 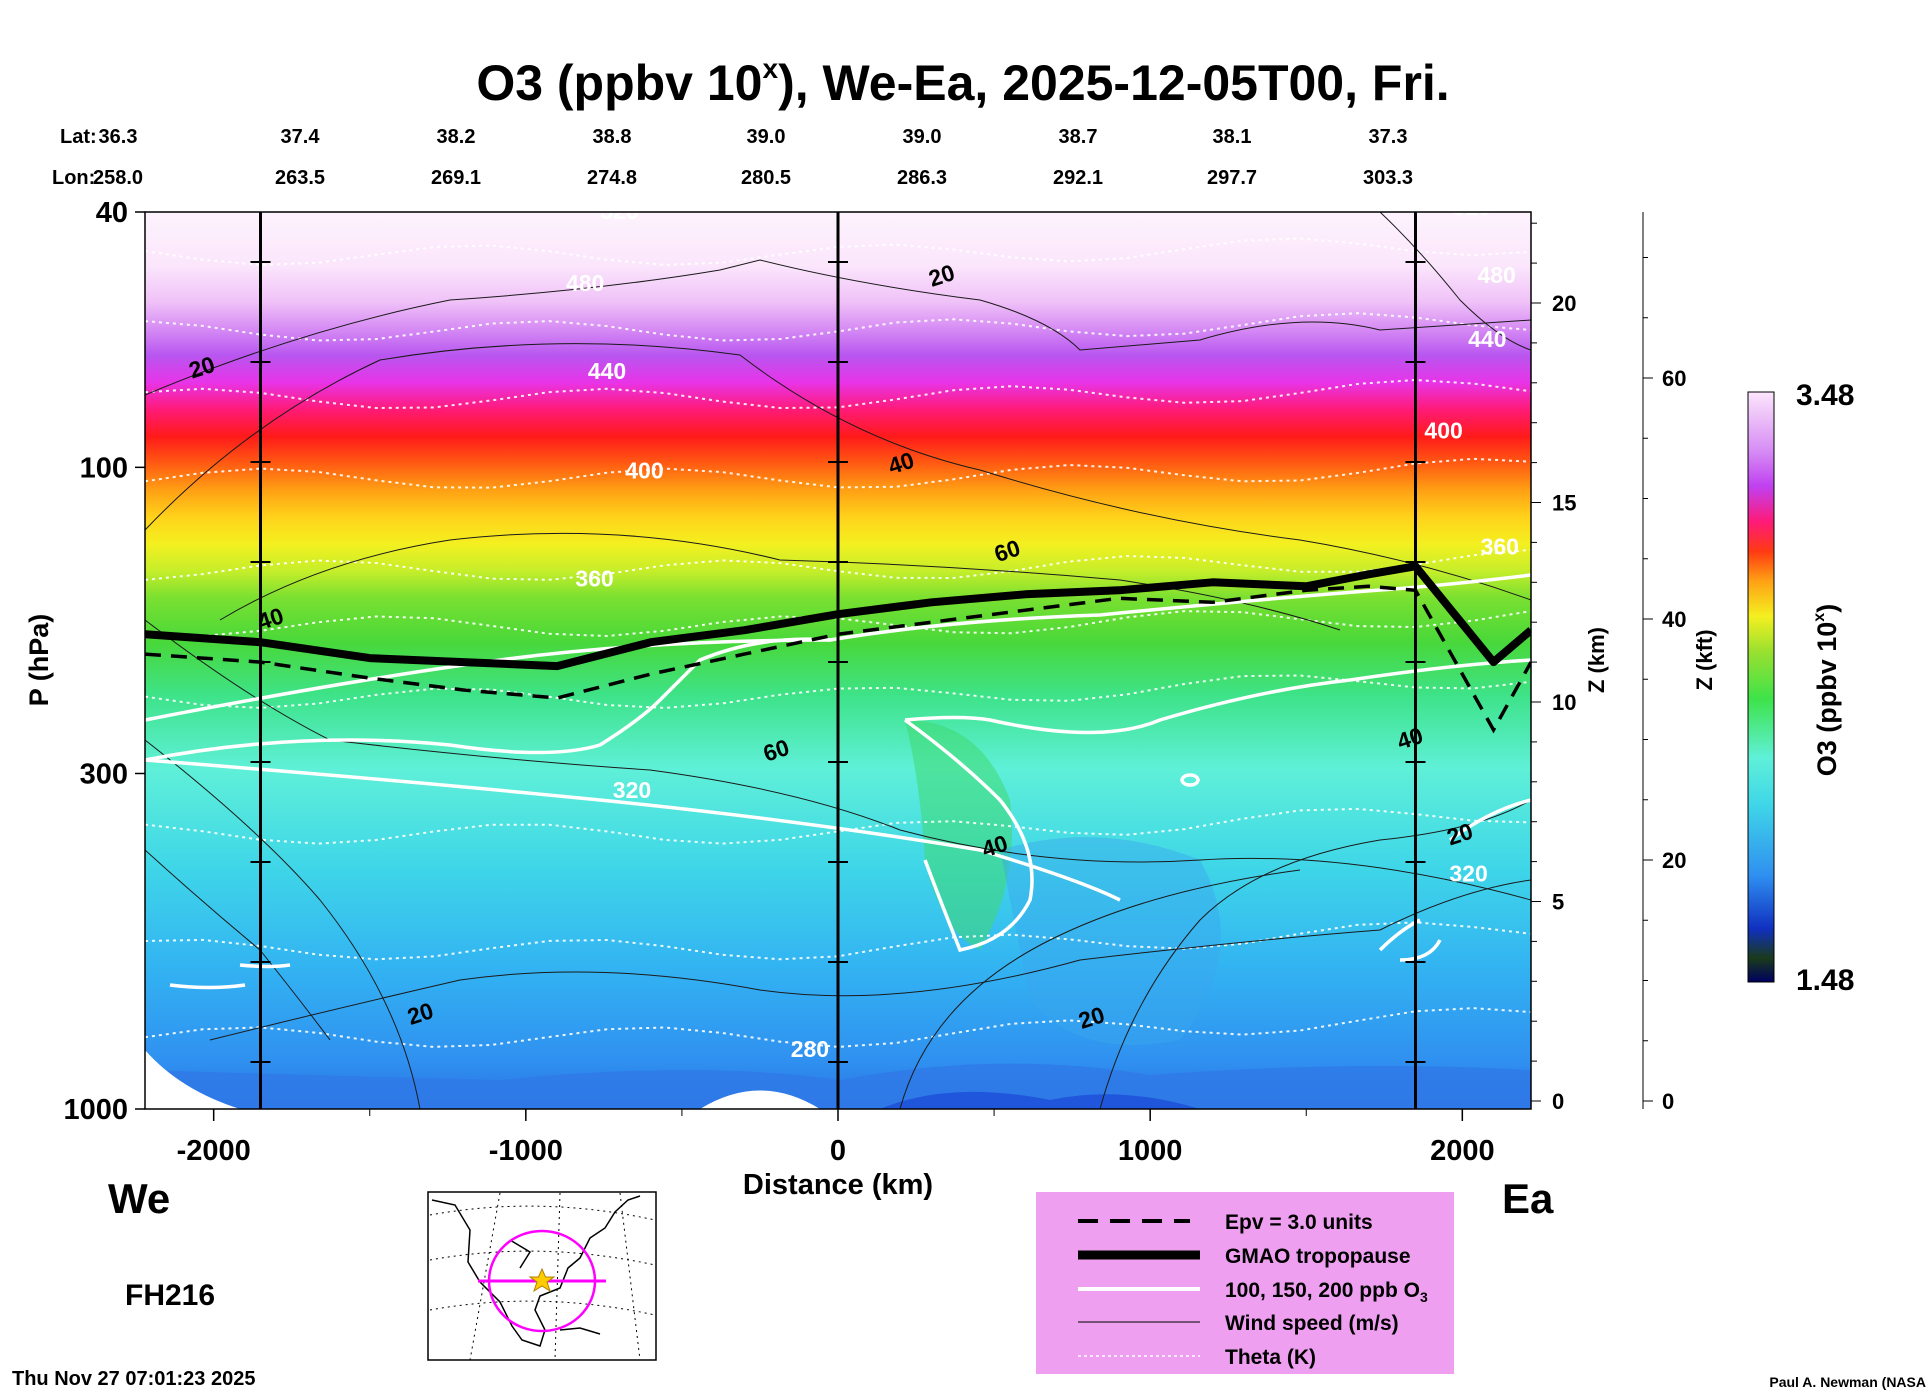 I want to click on ozone-patch-low, so click(x=1040, y=1100).